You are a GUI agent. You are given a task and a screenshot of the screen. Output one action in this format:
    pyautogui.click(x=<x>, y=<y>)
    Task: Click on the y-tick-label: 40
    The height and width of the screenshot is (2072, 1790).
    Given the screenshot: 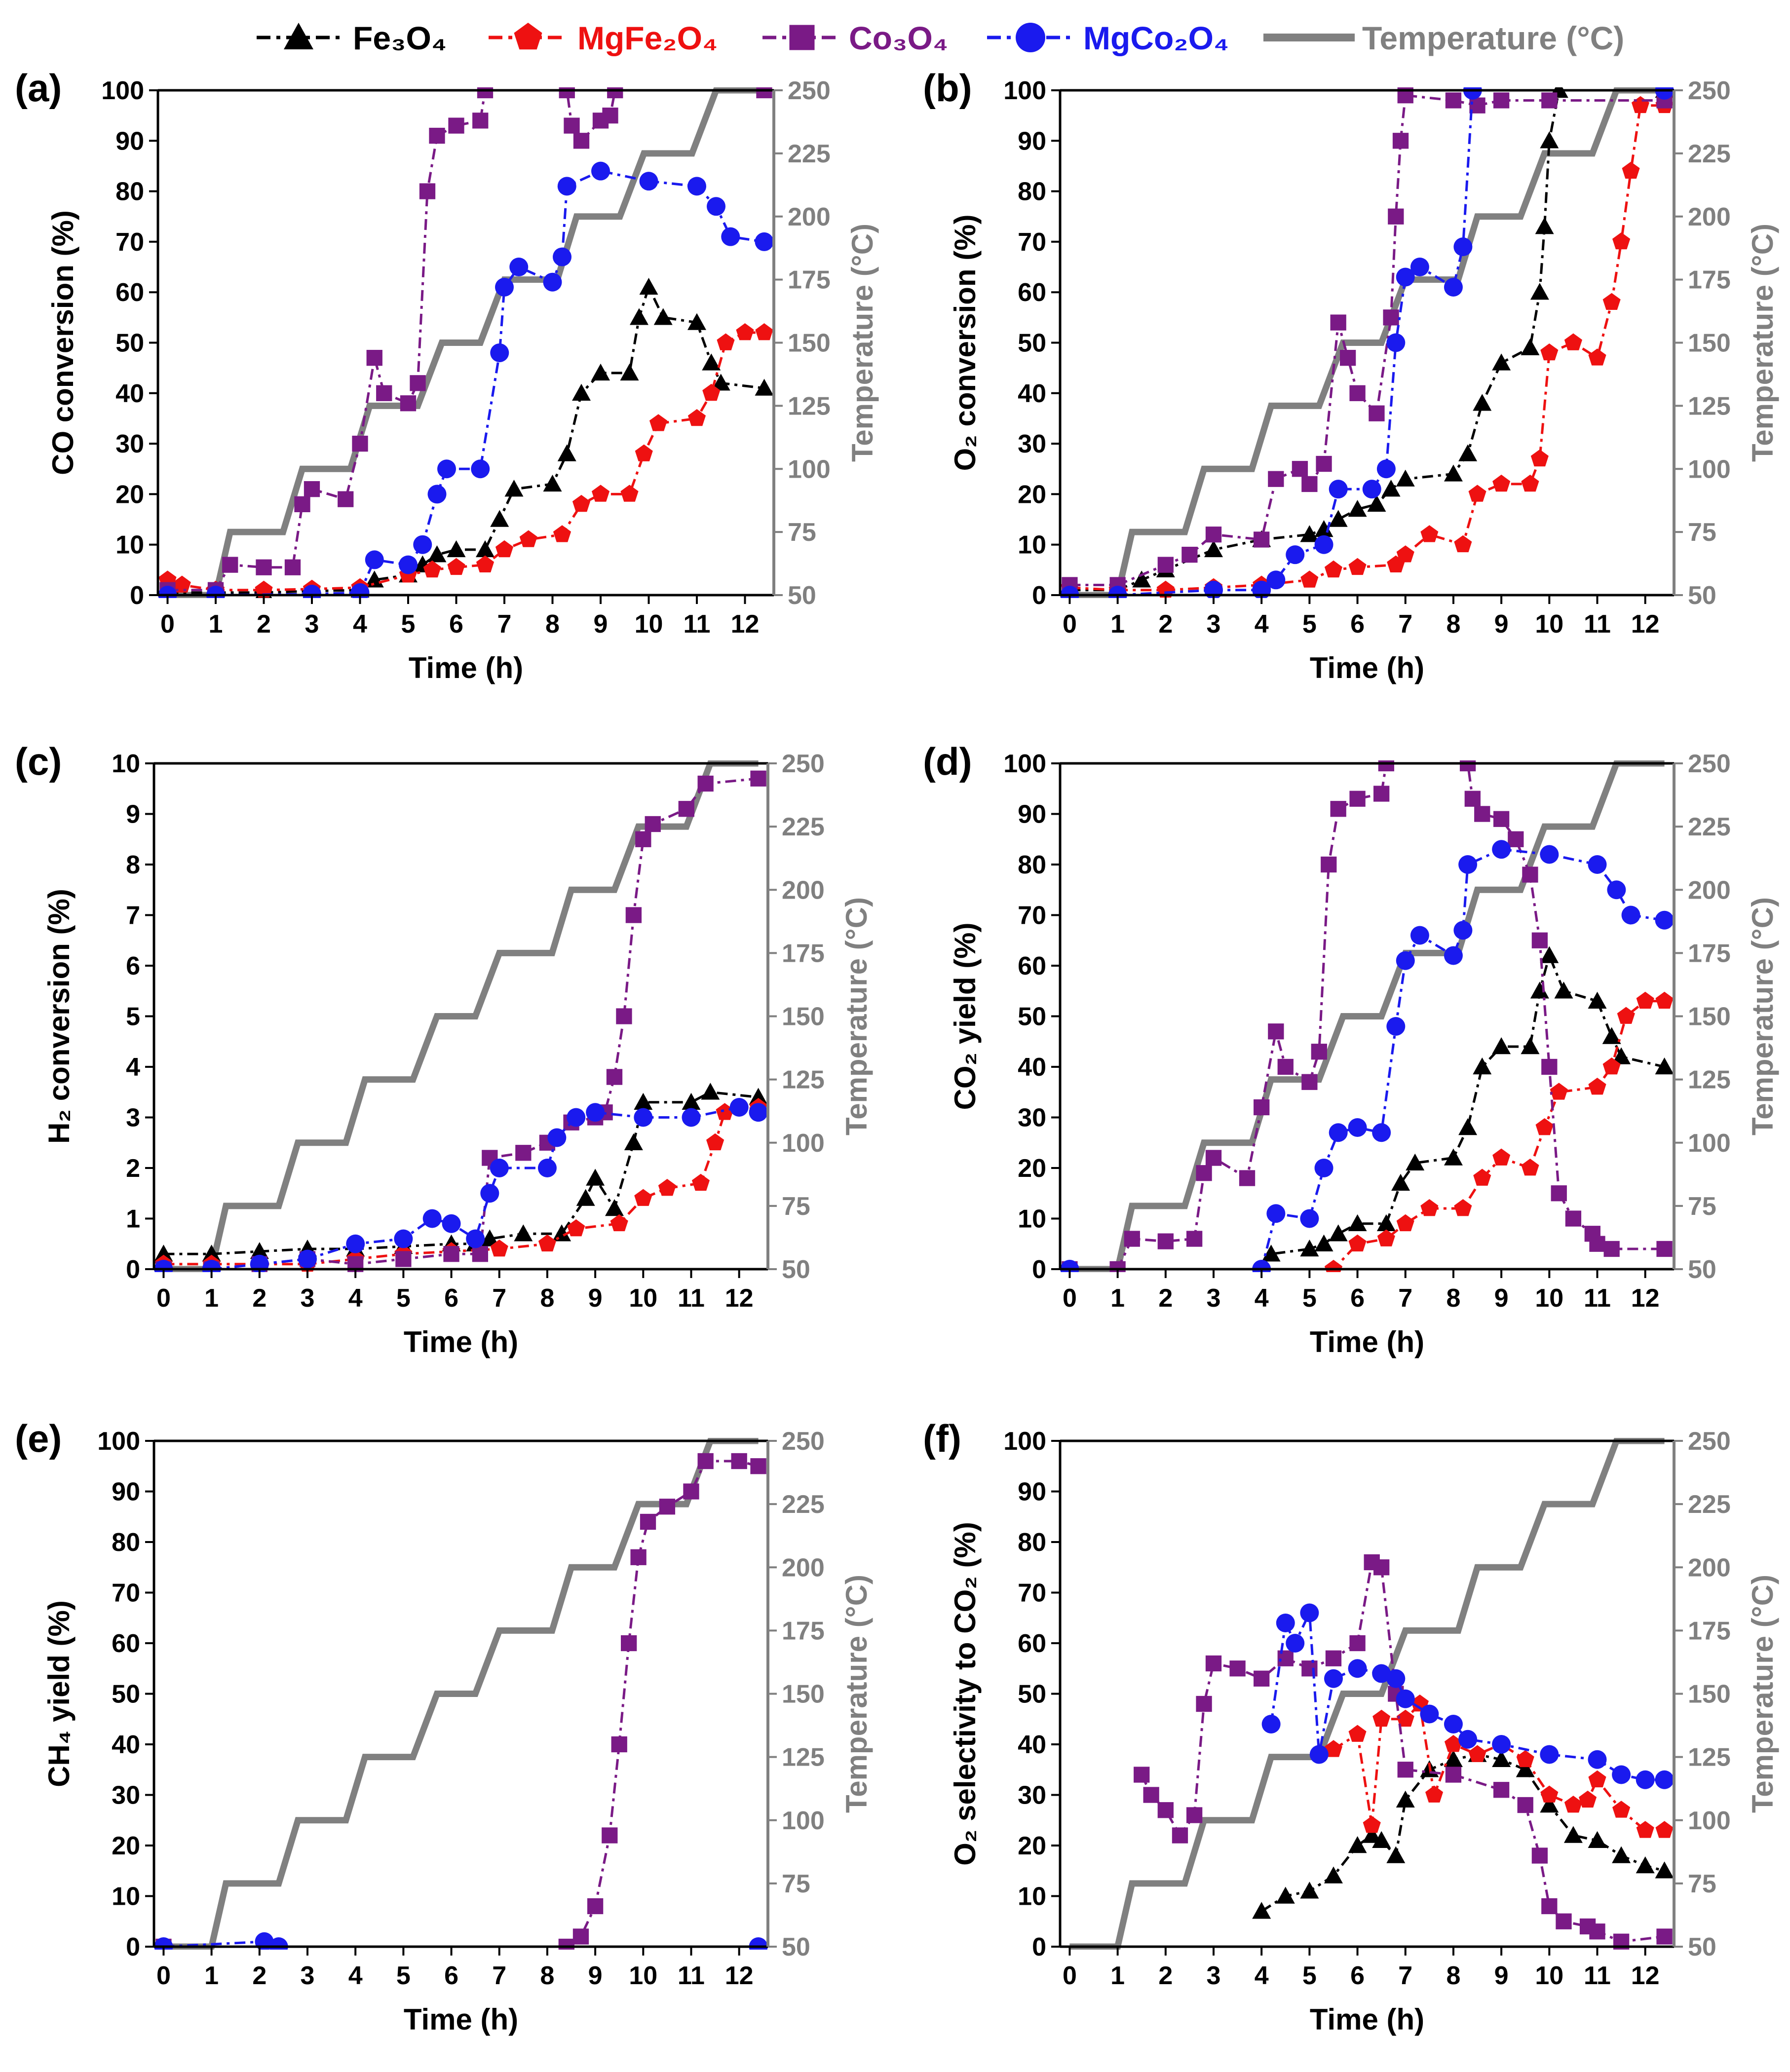 What is the action you would take?
    pyautogui.click(x=126, y=1745)
    